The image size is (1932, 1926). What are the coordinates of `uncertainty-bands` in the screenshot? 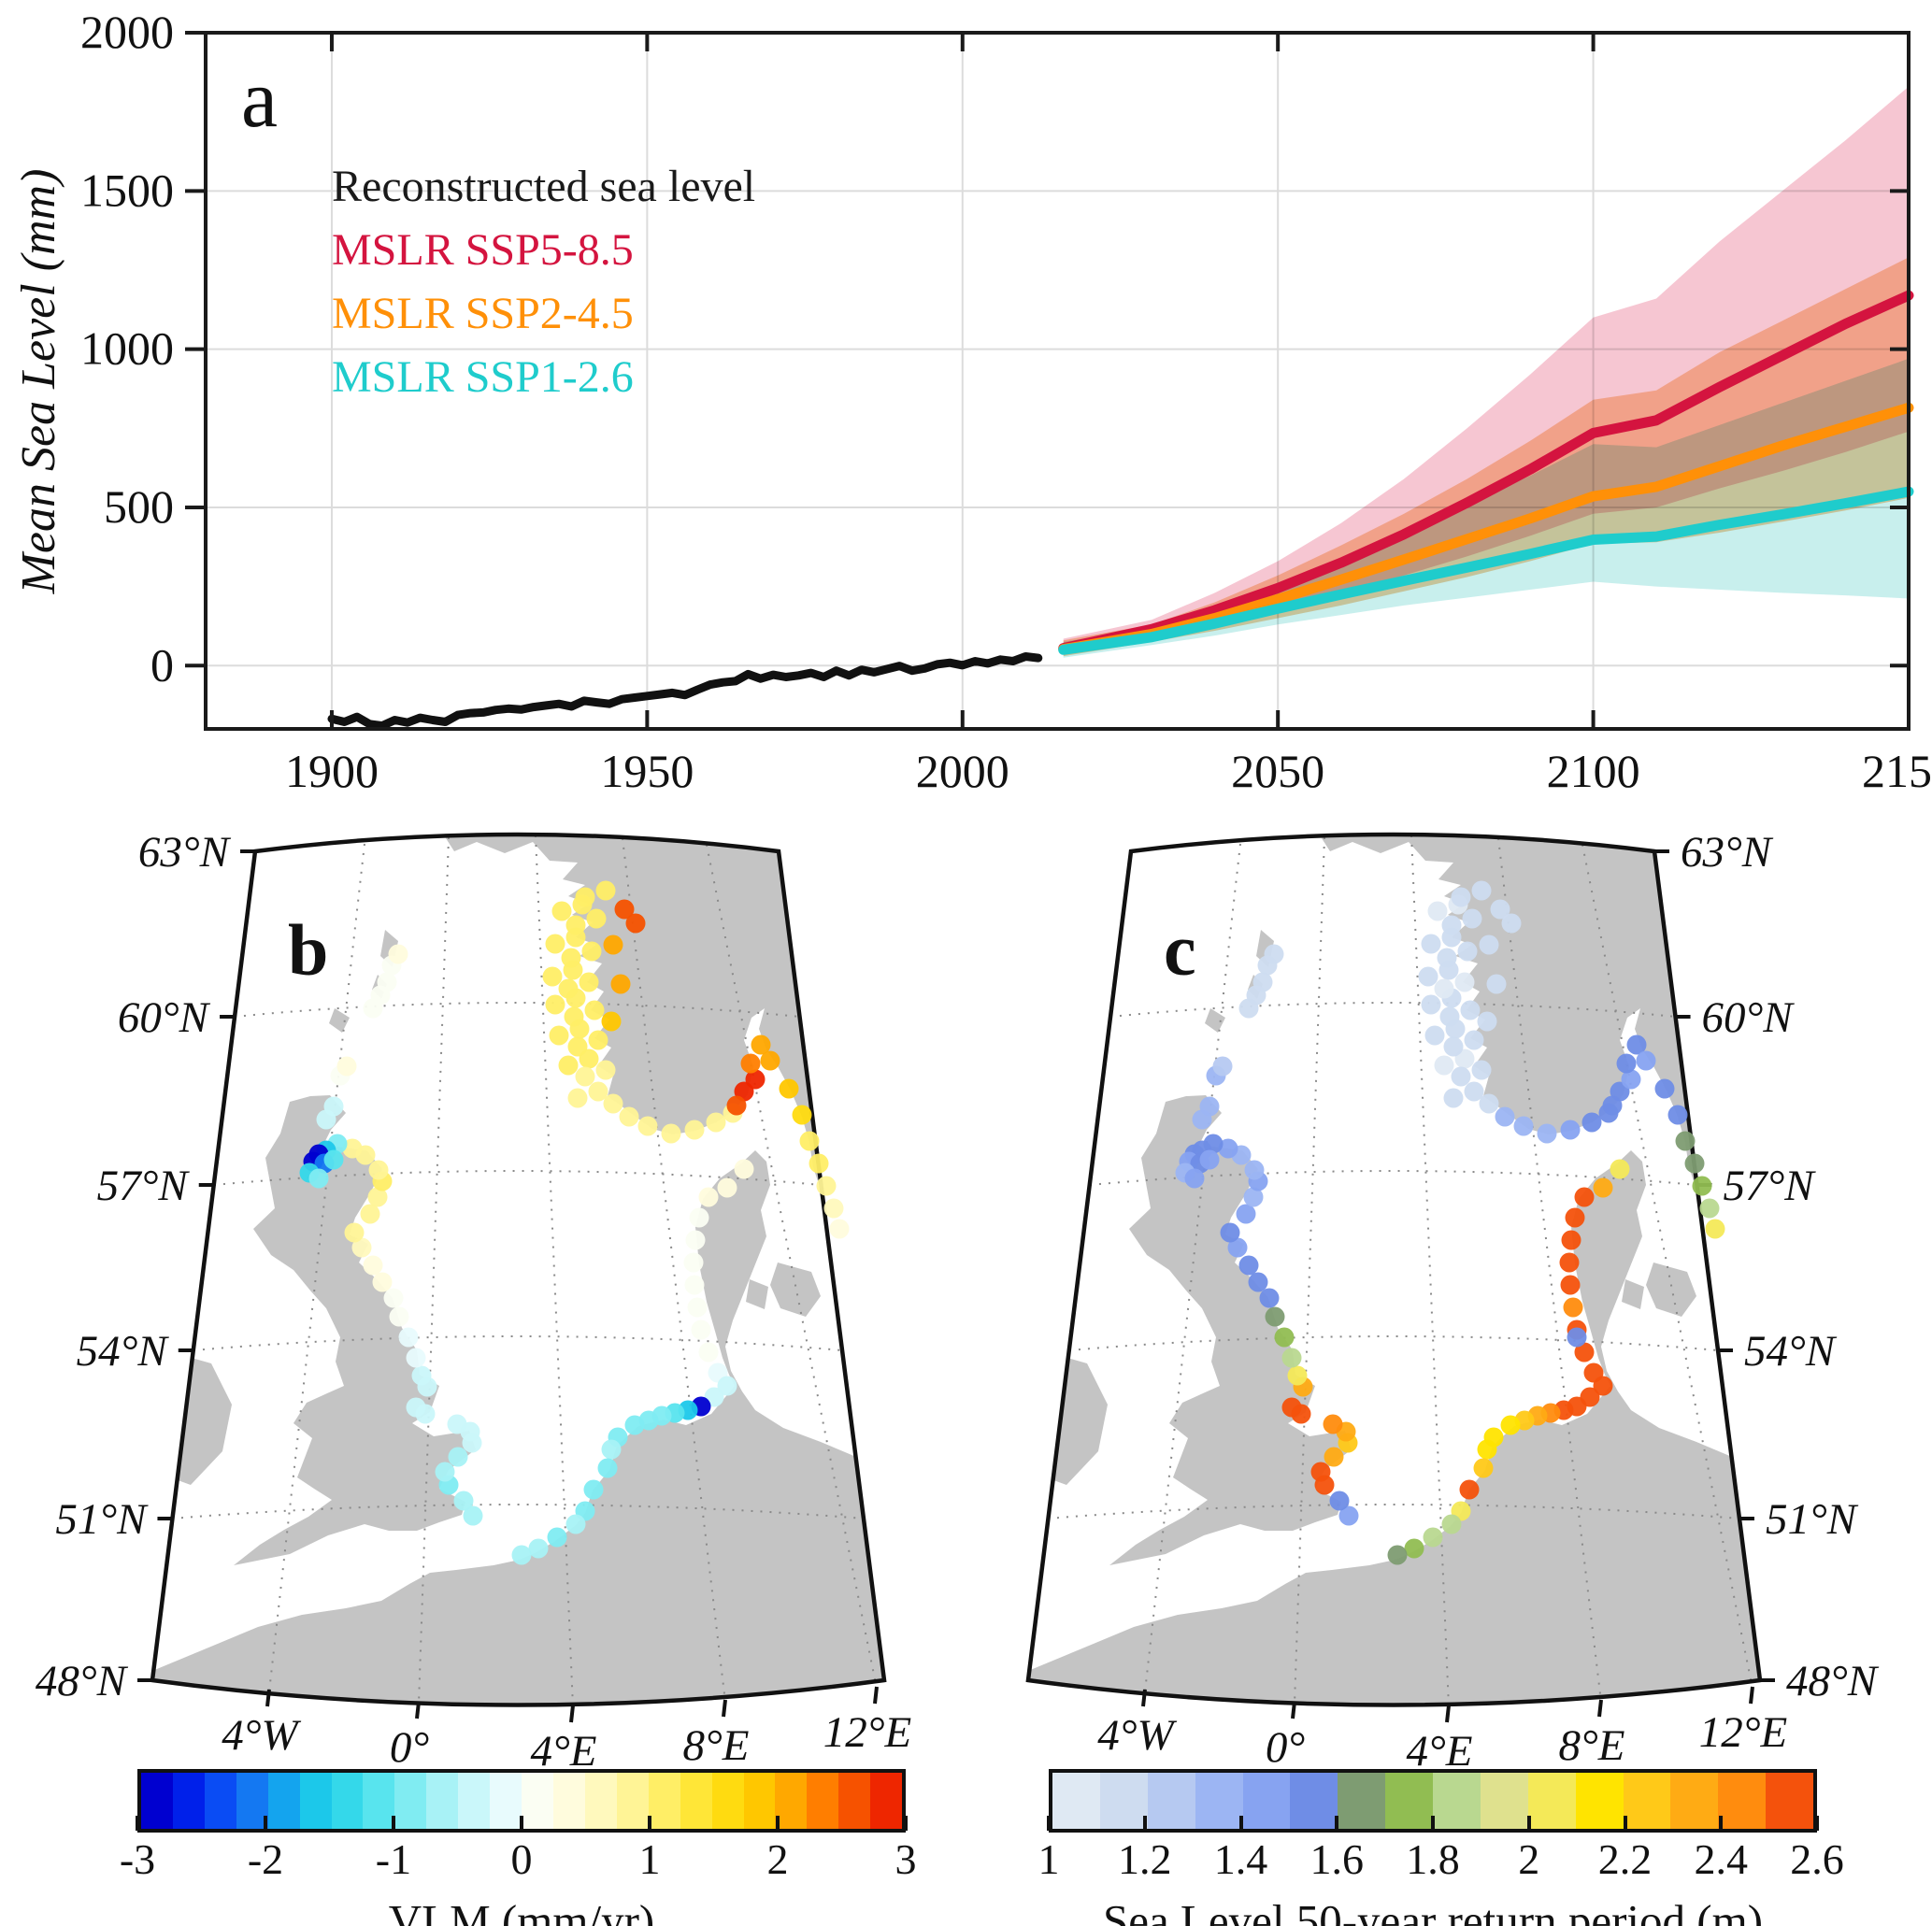 It's located at (1486, 372).